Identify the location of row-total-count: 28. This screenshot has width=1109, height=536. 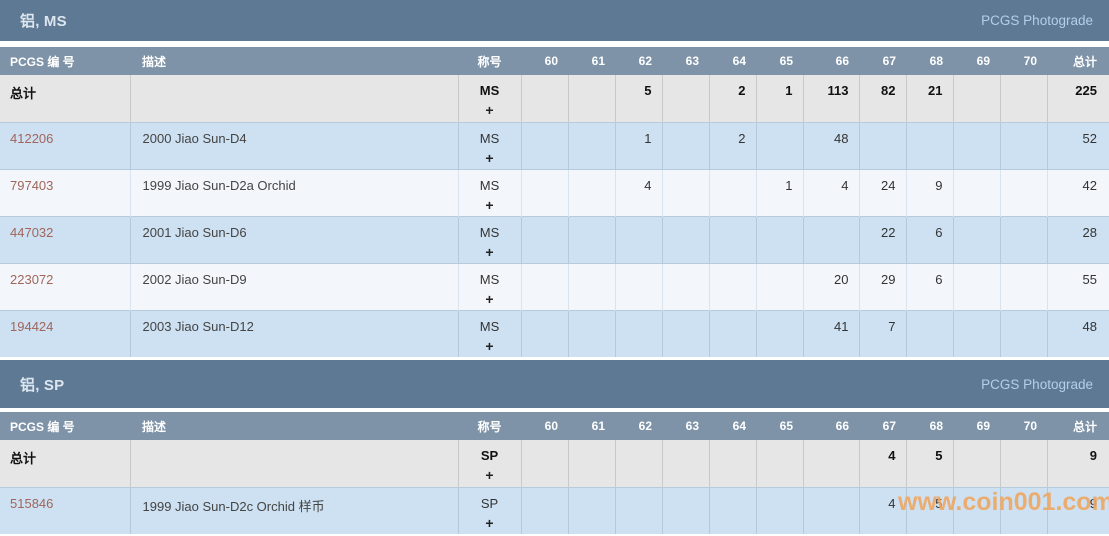
(1077, 239).